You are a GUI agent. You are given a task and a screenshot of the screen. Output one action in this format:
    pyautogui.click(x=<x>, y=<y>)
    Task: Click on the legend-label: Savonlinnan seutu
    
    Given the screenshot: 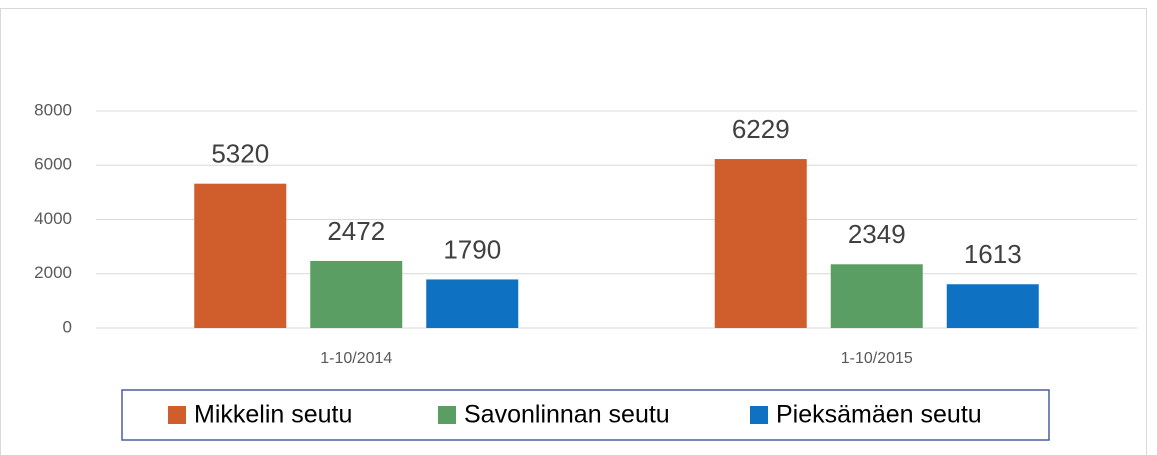 What is the action you would take?
    pyautogui.click(x=567, y=415)
    